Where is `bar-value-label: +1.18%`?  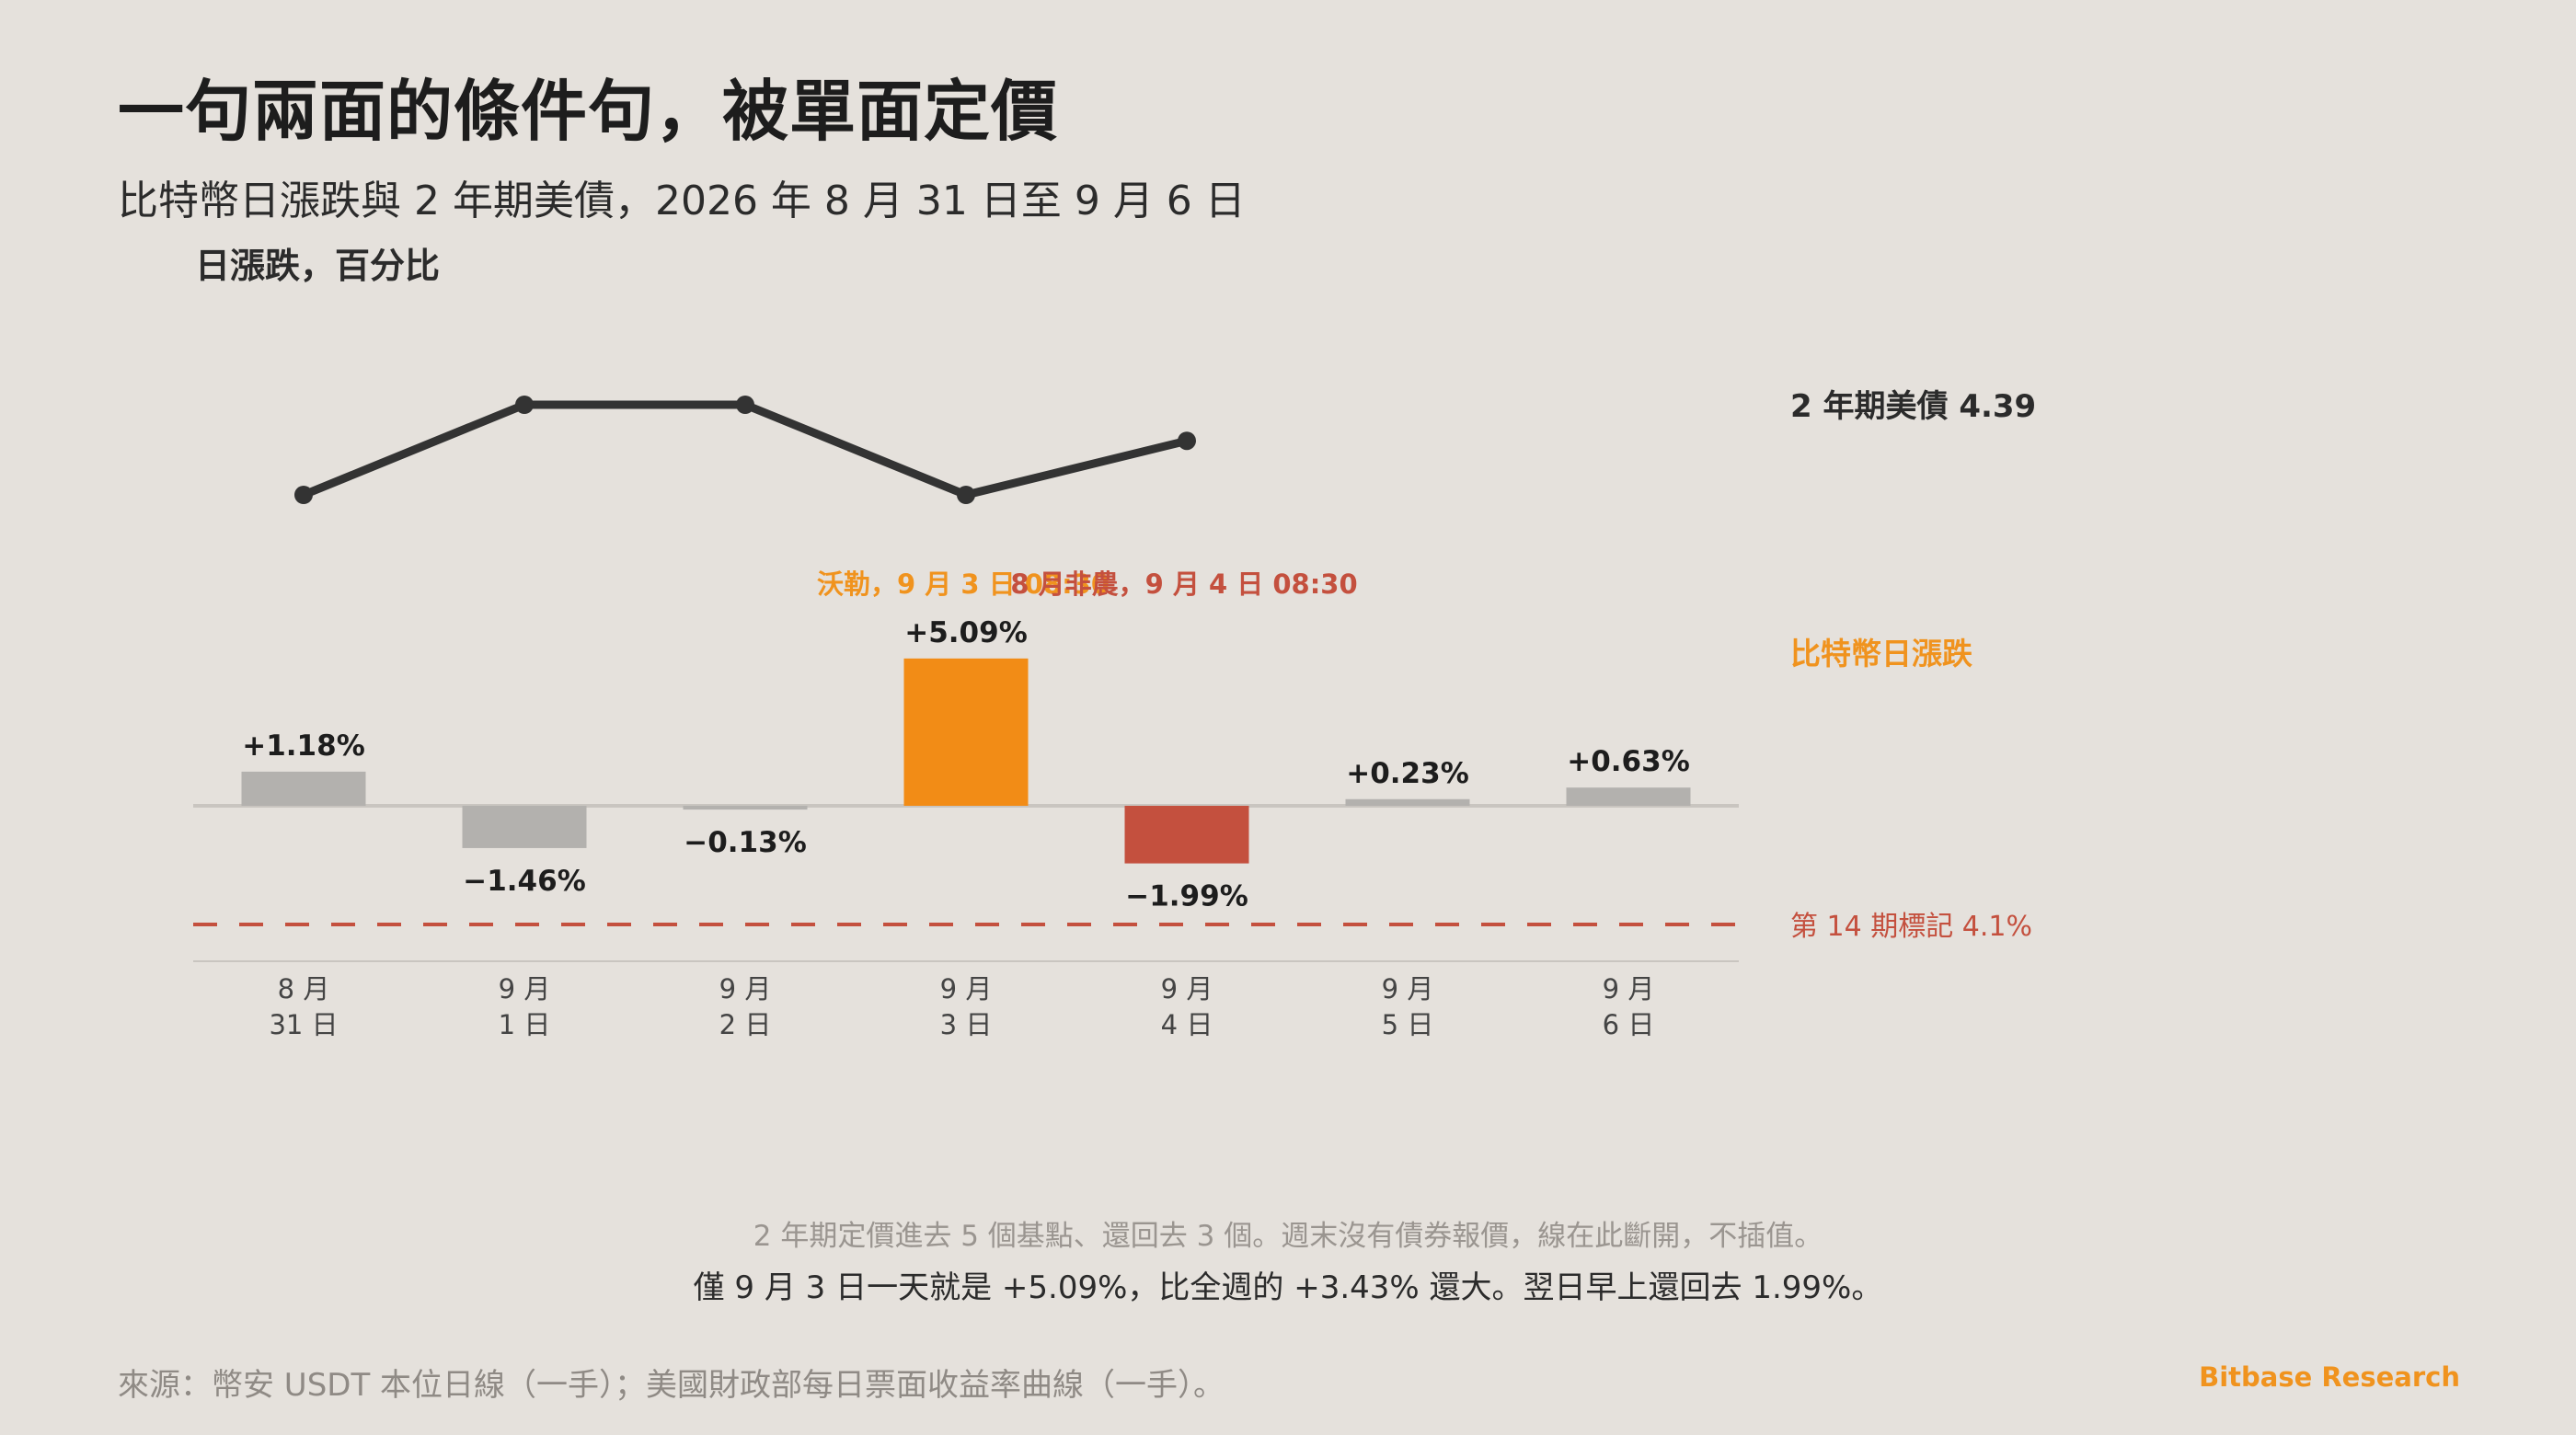
bar-value-label: +1.18% is located at coordinates (303, 746).